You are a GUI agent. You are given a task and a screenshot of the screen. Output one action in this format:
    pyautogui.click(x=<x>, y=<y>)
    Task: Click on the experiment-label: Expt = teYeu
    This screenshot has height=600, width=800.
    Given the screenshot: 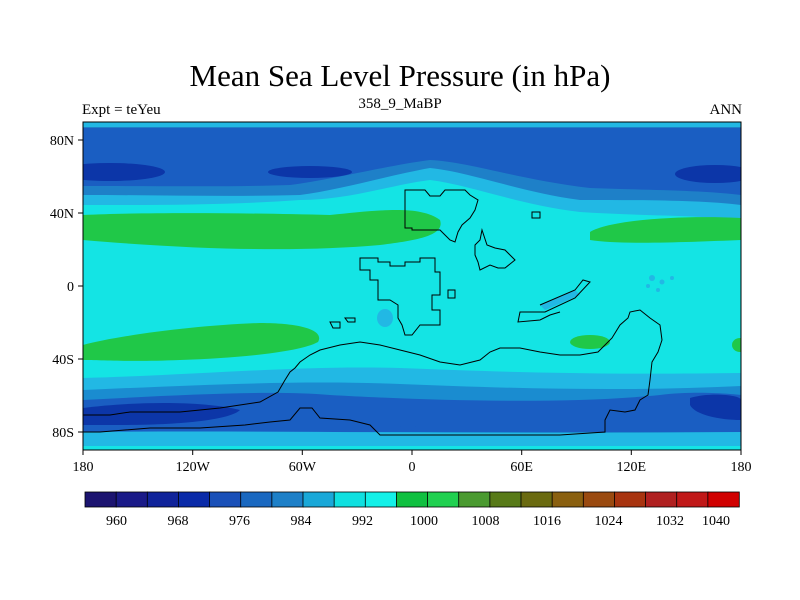 What is the action you would take?
    pyautogui.click(x=121, y=110)
    